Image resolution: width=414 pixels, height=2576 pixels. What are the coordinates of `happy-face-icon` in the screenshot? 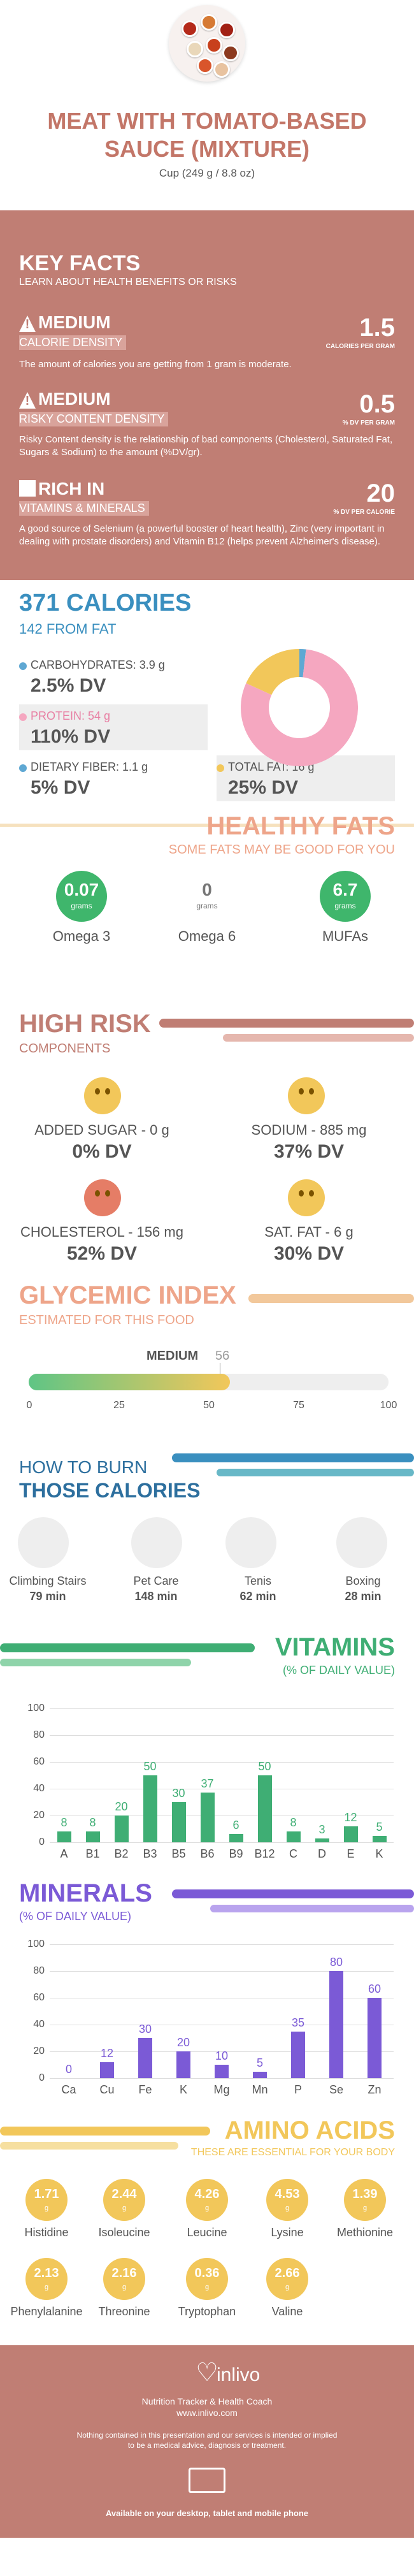 It's located at (103, 1095).